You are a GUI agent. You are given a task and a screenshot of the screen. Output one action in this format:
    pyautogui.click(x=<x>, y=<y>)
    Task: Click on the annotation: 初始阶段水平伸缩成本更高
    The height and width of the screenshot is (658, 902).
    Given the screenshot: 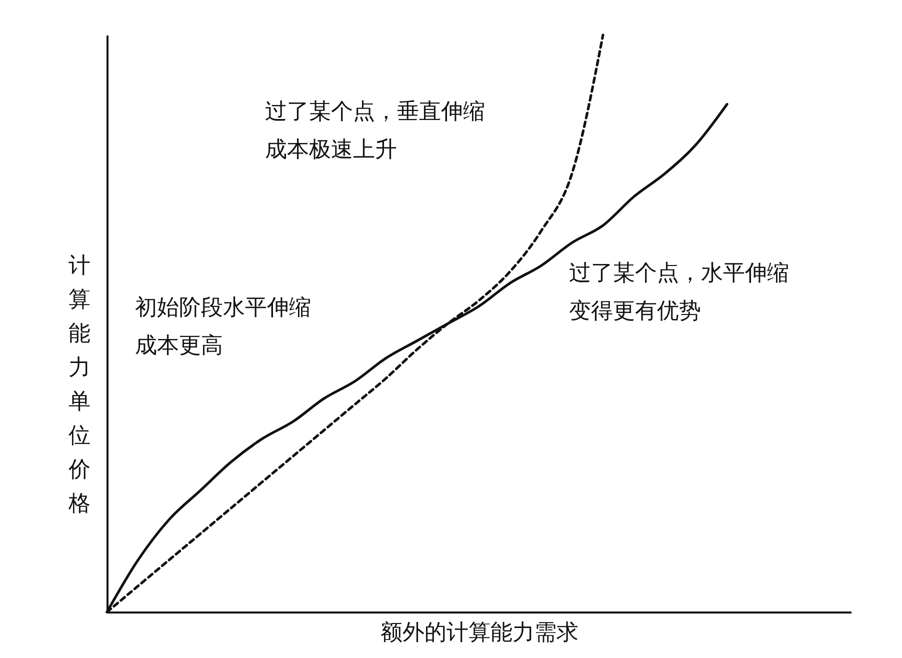 What is the action you would take?
    pyautogui.click(x=222, y=327)
    